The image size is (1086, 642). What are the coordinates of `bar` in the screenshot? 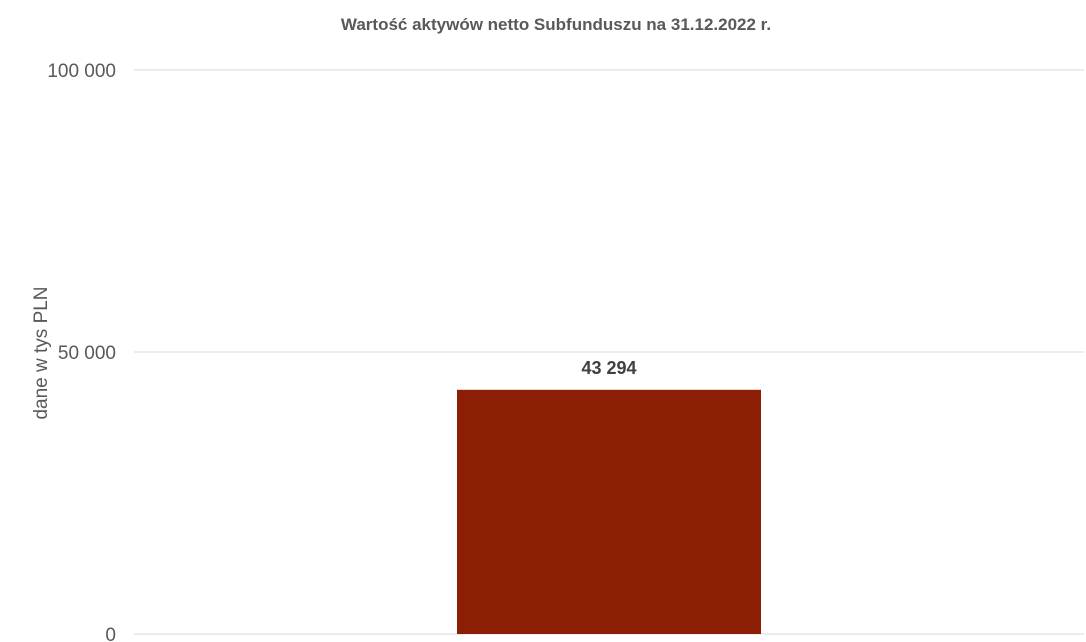 It's located at (609, 511).